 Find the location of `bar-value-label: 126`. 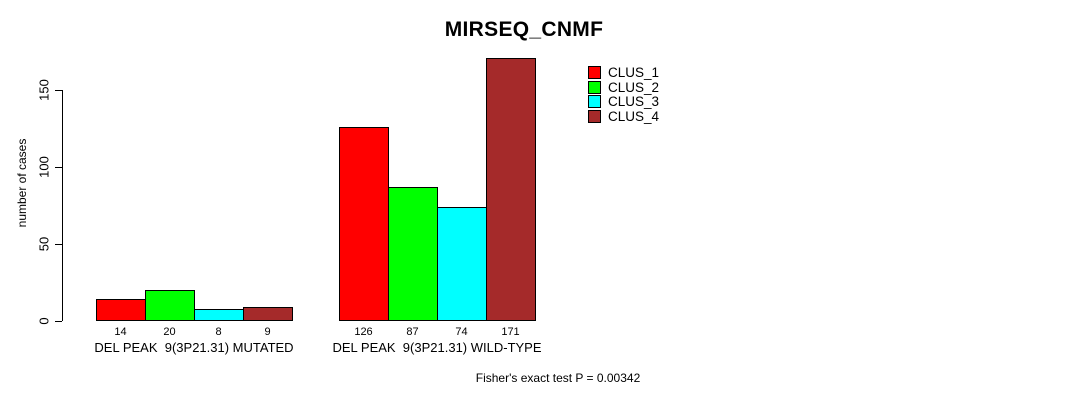

bar-value-label: 126 is located at coordinates (363, 332).